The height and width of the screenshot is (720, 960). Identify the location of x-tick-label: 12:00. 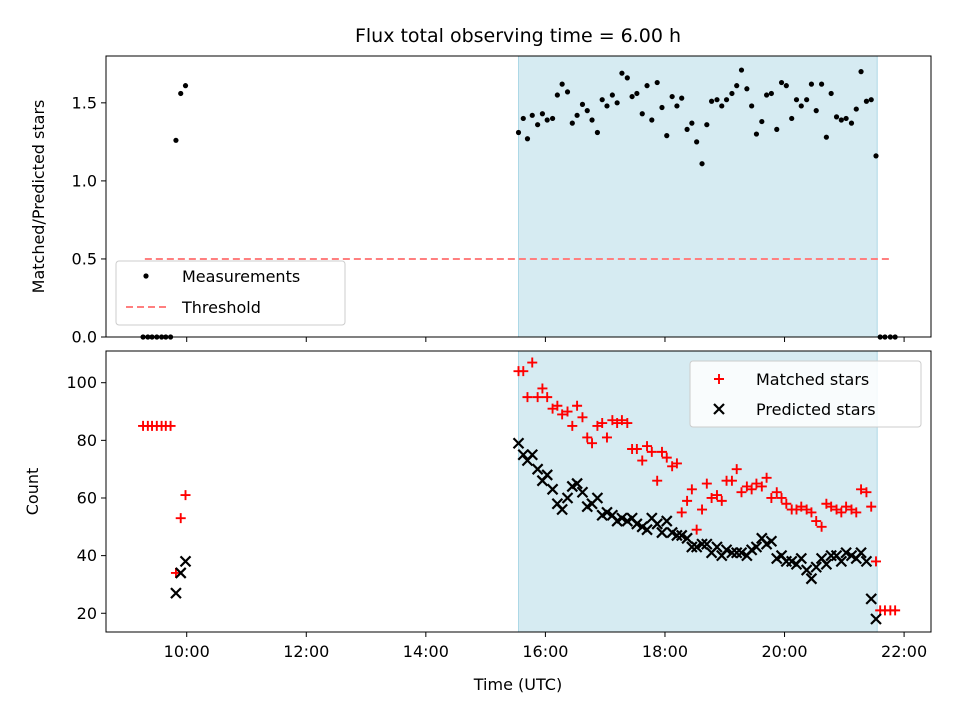
(306, 651).